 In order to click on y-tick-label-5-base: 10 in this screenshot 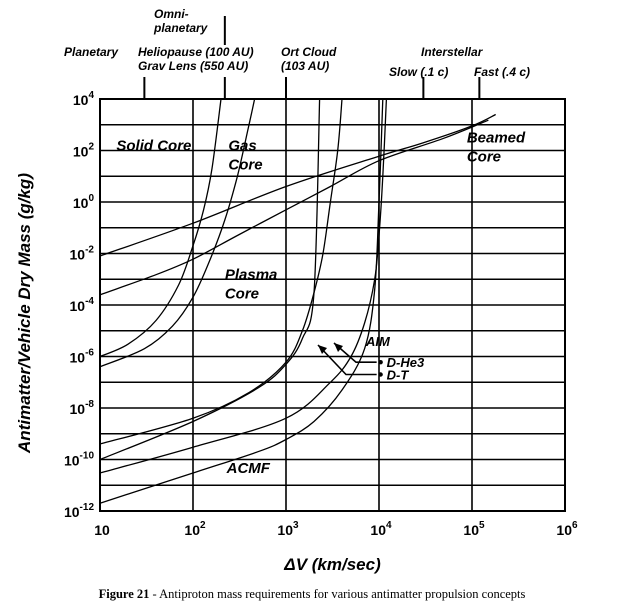, I will do `click(78, 306)`.